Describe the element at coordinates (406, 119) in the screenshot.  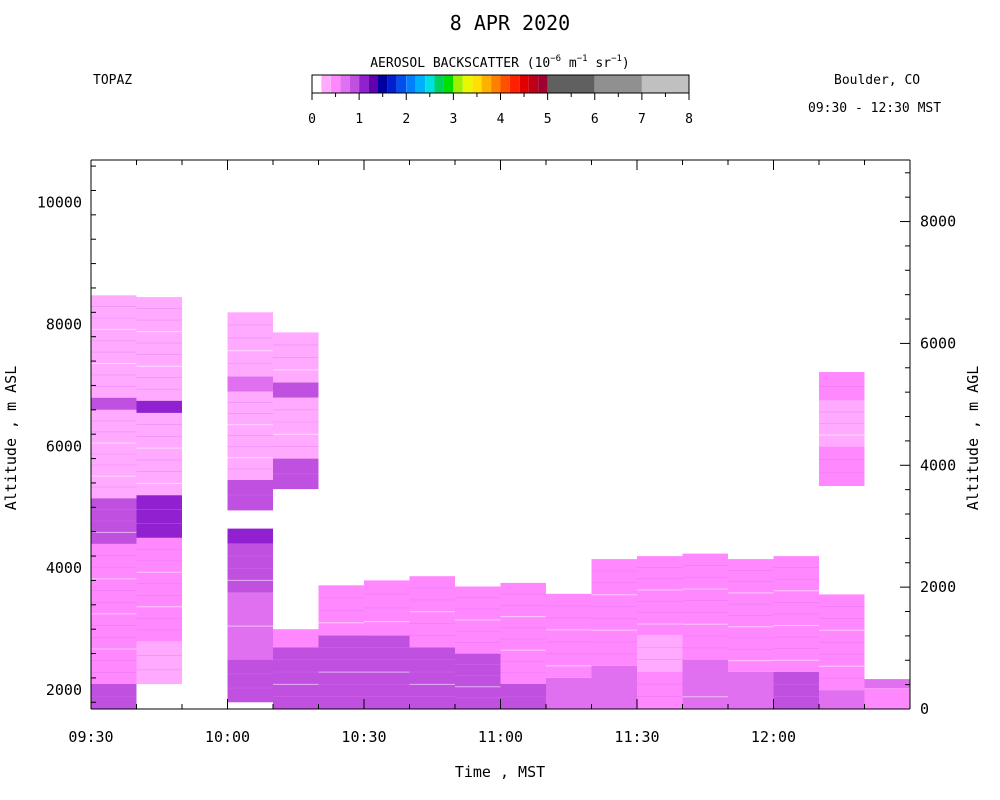
I see `colorbar-tick-label: 2` at that location.